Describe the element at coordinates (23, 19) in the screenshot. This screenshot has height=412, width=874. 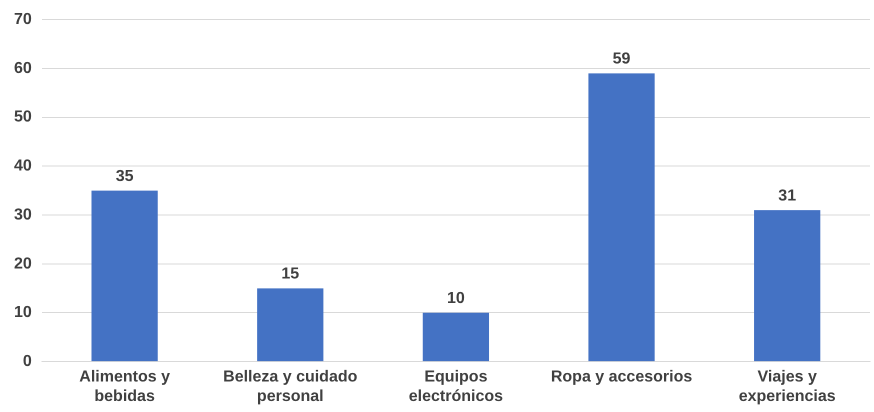
I see `y-tick-label: 70` at that location.